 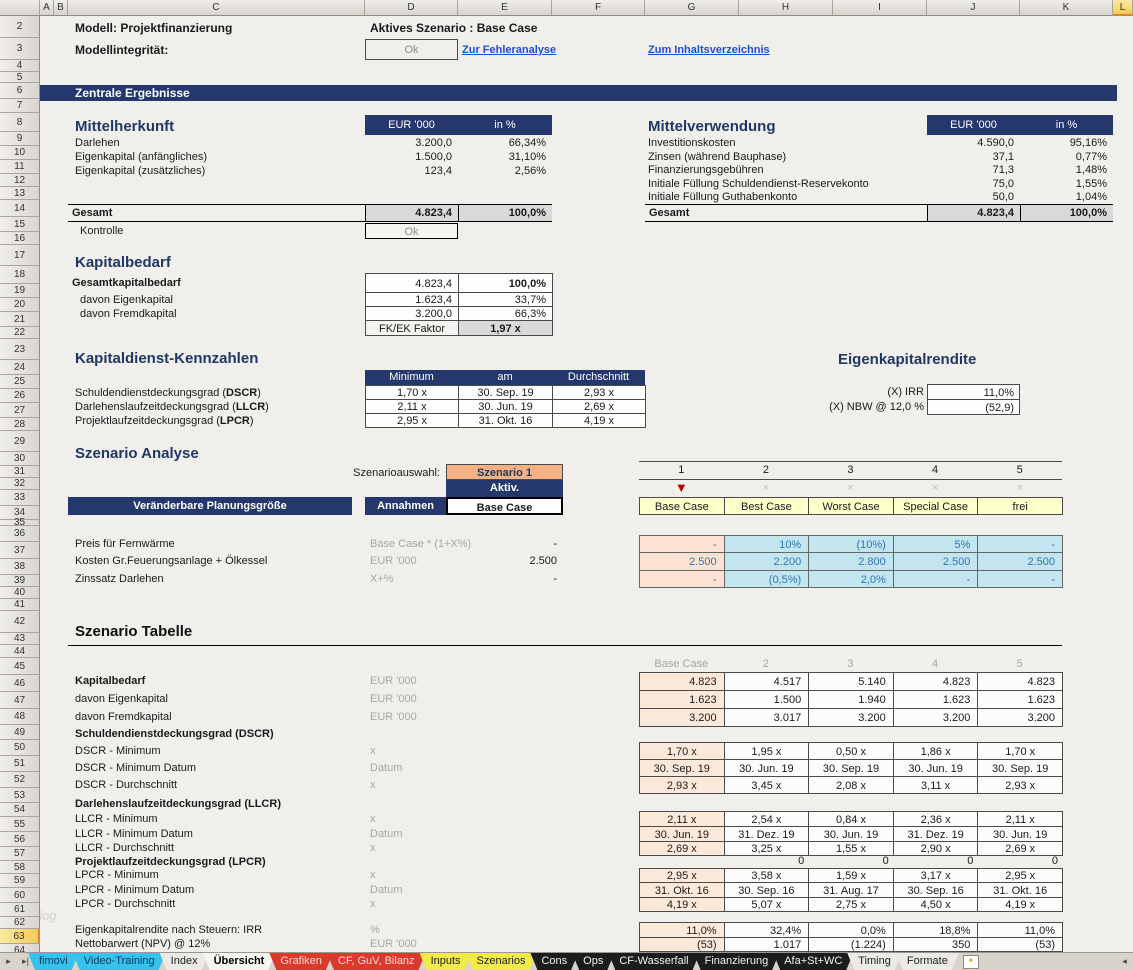 What do you see at coordinates (973, 213) in the screenshot?
I see `mittelverwendung-total-value: 4.823,4` at bounding box center [973, 213].